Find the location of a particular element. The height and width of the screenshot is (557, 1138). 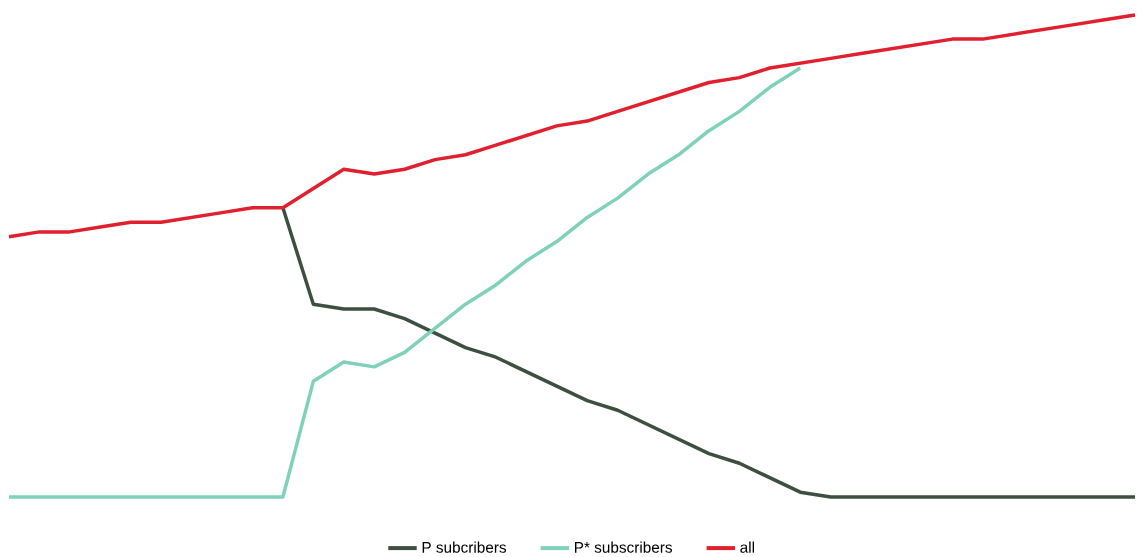

legend-label: P subcribers is located at coordinates (464, 547).